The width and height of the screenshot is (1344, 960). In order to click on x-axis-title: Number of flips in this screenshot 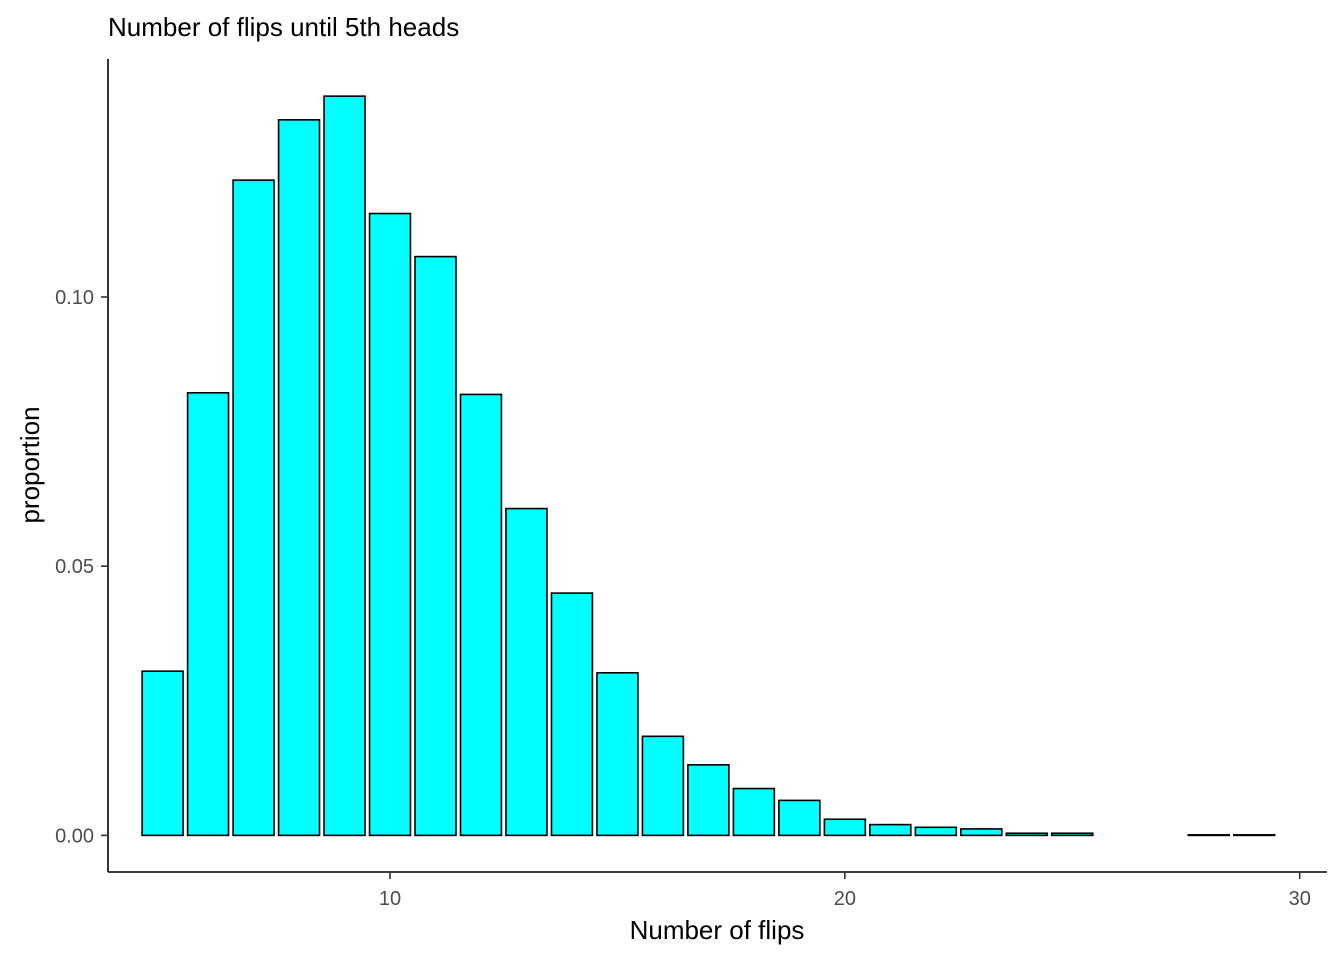, I will do `click(717, 930)`.